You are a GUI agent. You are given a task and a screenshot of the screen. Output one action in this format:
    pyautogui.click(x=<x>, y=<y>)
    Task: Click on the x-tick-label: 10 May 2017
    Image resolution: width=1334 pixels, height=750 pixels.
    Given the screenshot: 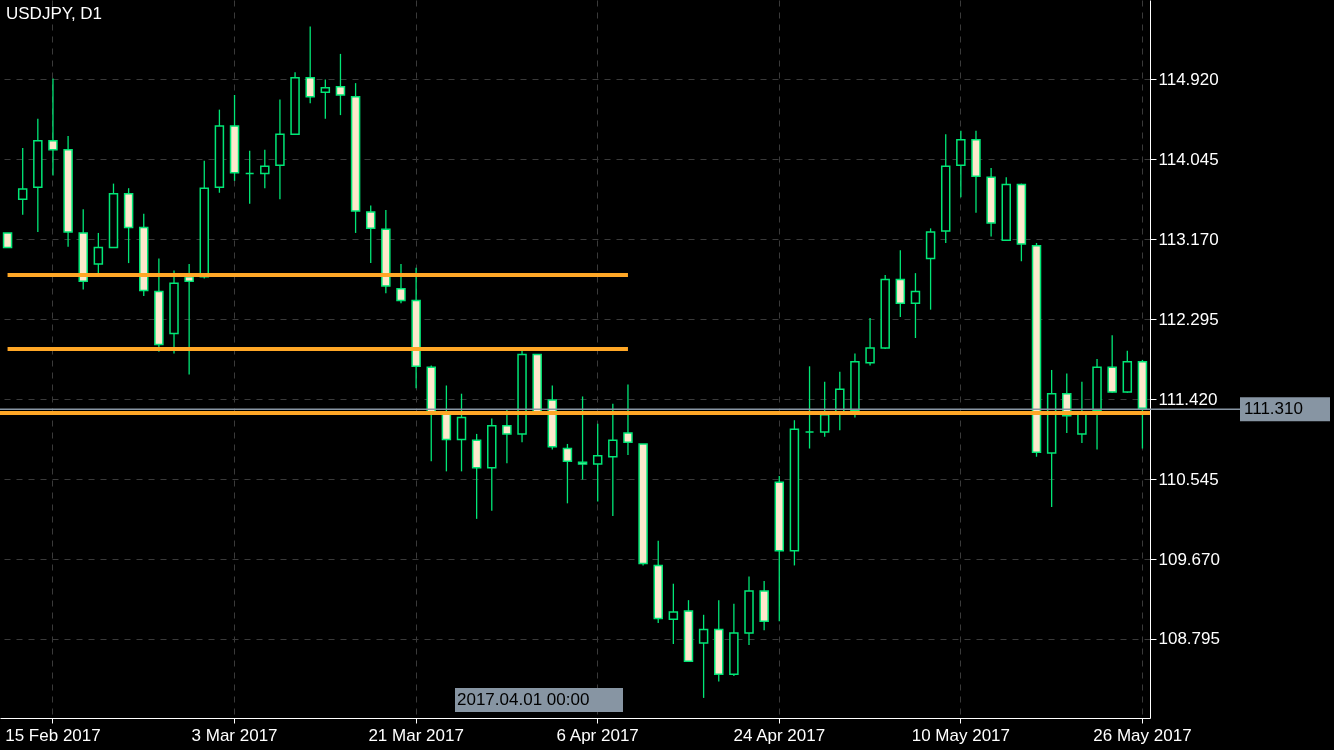 What is the action you would take?
    pyautogui.click(x=960, y=735)
    